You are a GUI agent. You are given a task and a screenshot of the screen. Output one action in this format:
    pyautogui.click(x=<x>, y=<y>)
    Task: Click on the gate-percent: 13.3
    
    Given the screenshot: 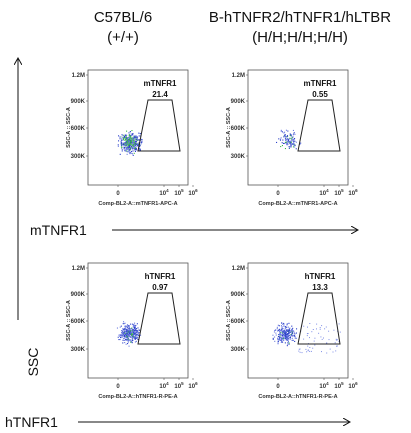 What is the action you would take?
    pyautogui.click(x=320, y=287)
    